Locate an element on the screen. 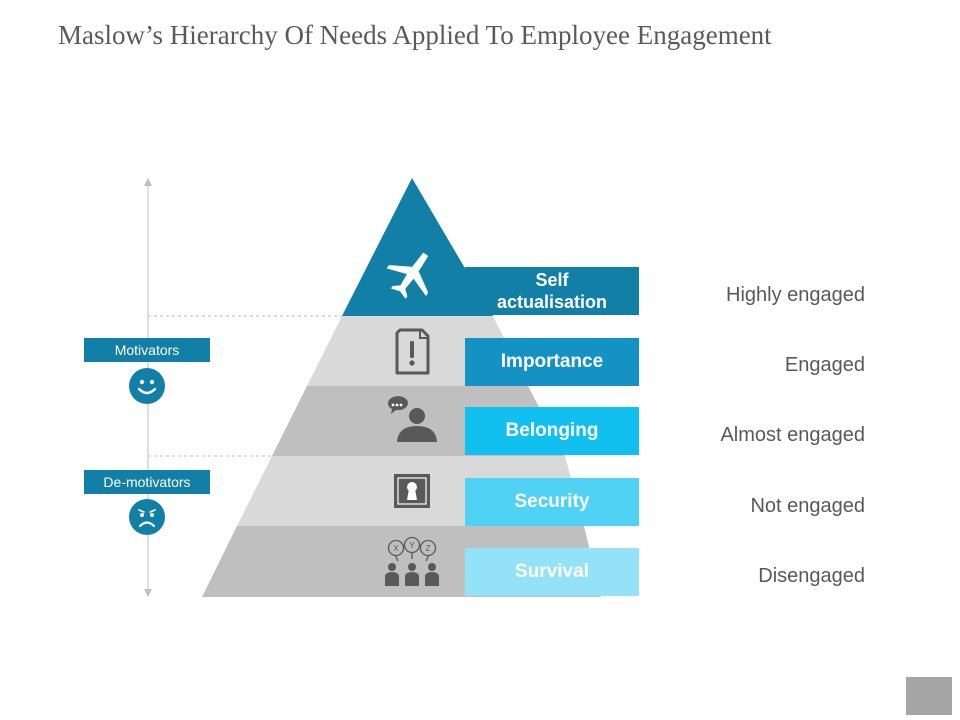 This screenshot has height=720, width=960. level-box-importance: Importance is located at coordinates (552, 362).